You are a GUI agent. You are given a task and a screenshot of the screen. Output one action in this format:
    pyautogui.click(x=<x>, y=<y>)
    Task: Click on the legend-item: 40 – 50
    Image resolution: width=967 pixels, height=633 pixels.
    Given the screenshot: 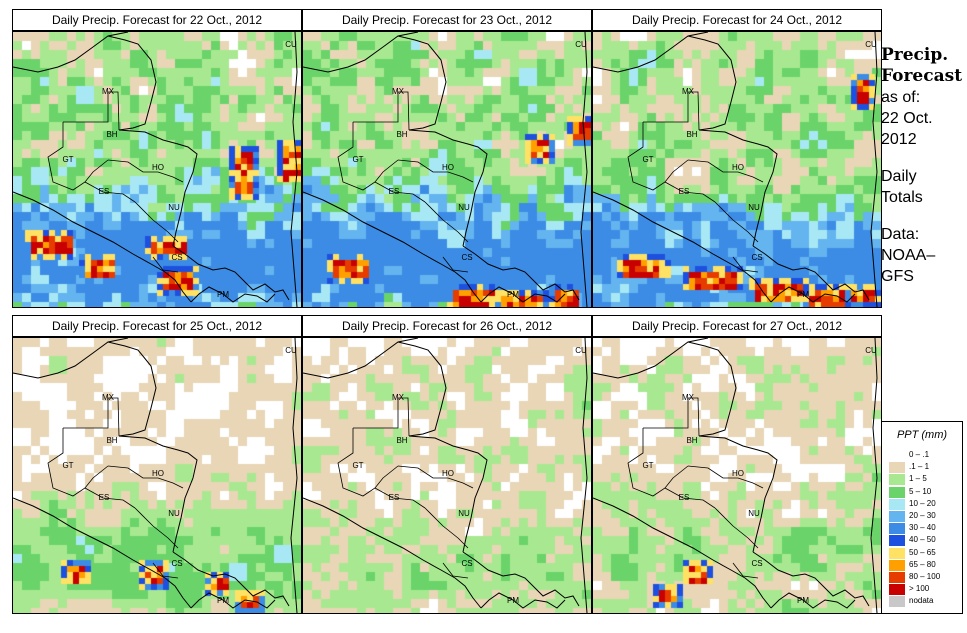 What is the action you would take?
    pyautogui.click(x=924, y=540)
    